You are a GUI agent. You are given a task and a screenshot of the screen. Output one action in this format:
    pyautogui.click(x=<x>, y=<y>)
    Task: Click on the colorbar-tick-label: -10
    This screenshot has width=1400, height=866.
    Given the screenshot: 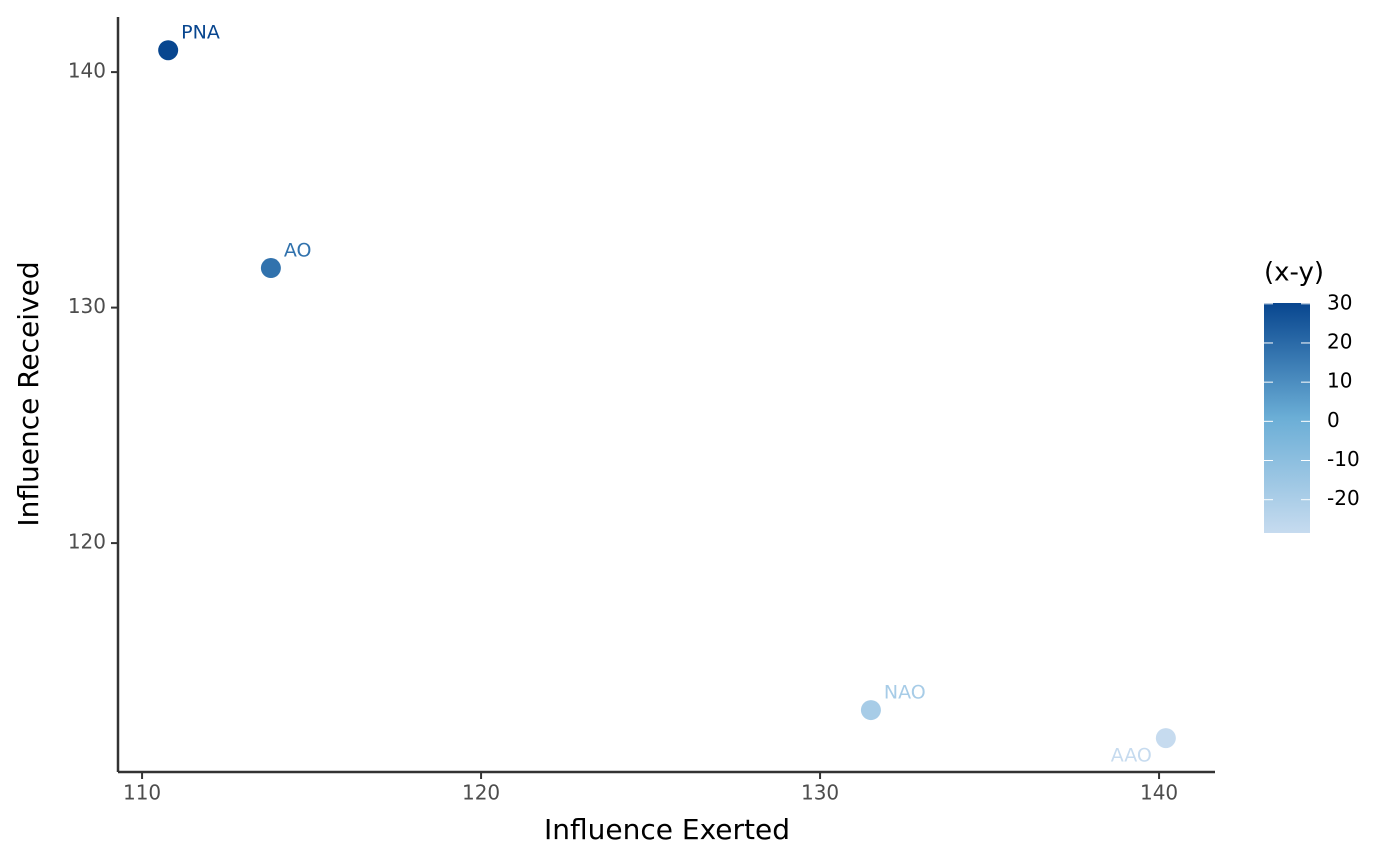 What is the action you would take?
    pyautogui.click(x=1343, y=459)
    